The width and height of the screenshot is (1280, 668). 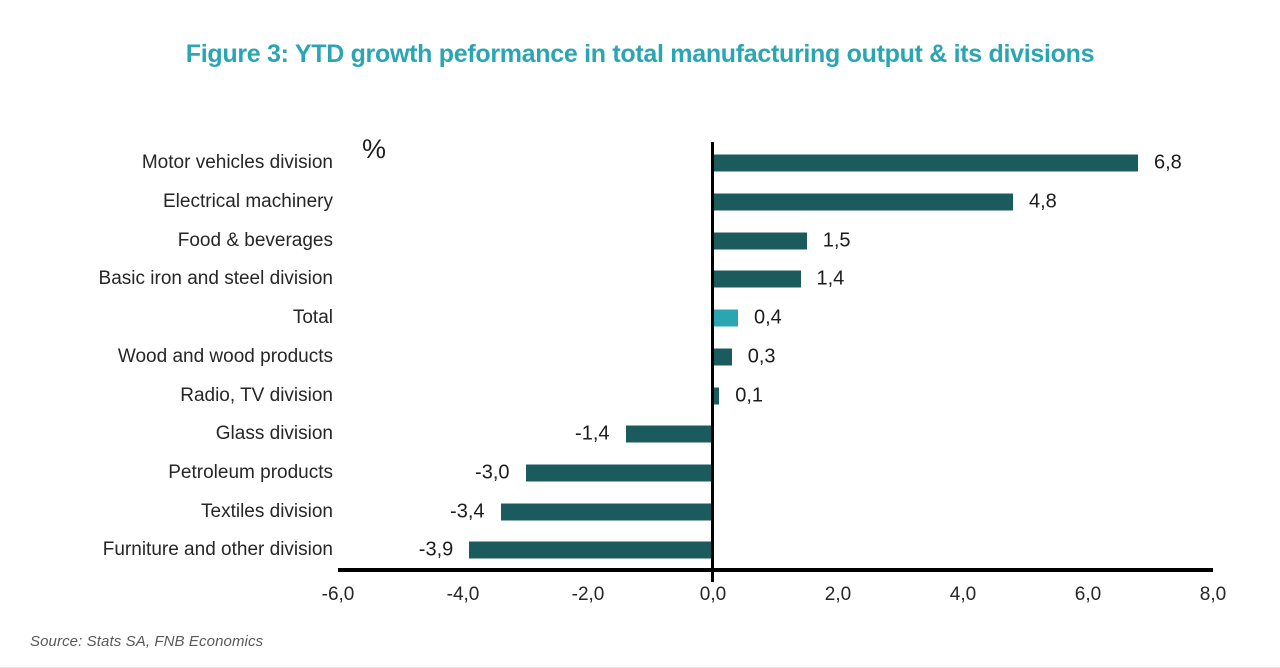 What do you see at coordinates (492, 472) in the screenshot?
I see `value-label: -3,0` at bounding box center [492, 472].